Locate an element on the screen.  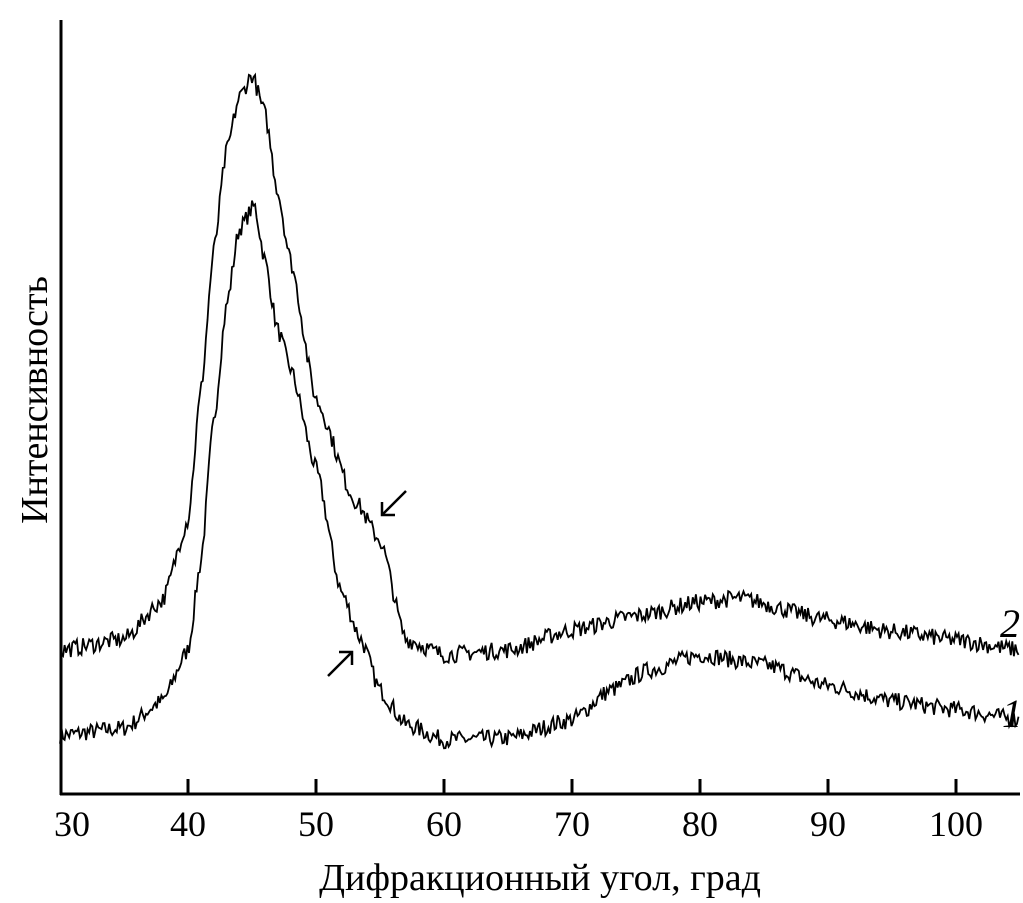
series-1-label: 1 is located at coordinates (1012, 713).